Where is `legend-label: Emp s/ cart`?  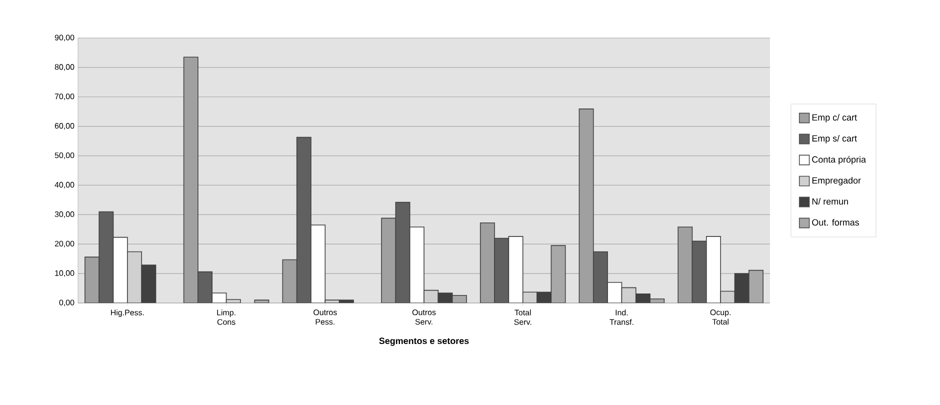 legend-label: Emp s/ cart is located at coordinates (834, 139).